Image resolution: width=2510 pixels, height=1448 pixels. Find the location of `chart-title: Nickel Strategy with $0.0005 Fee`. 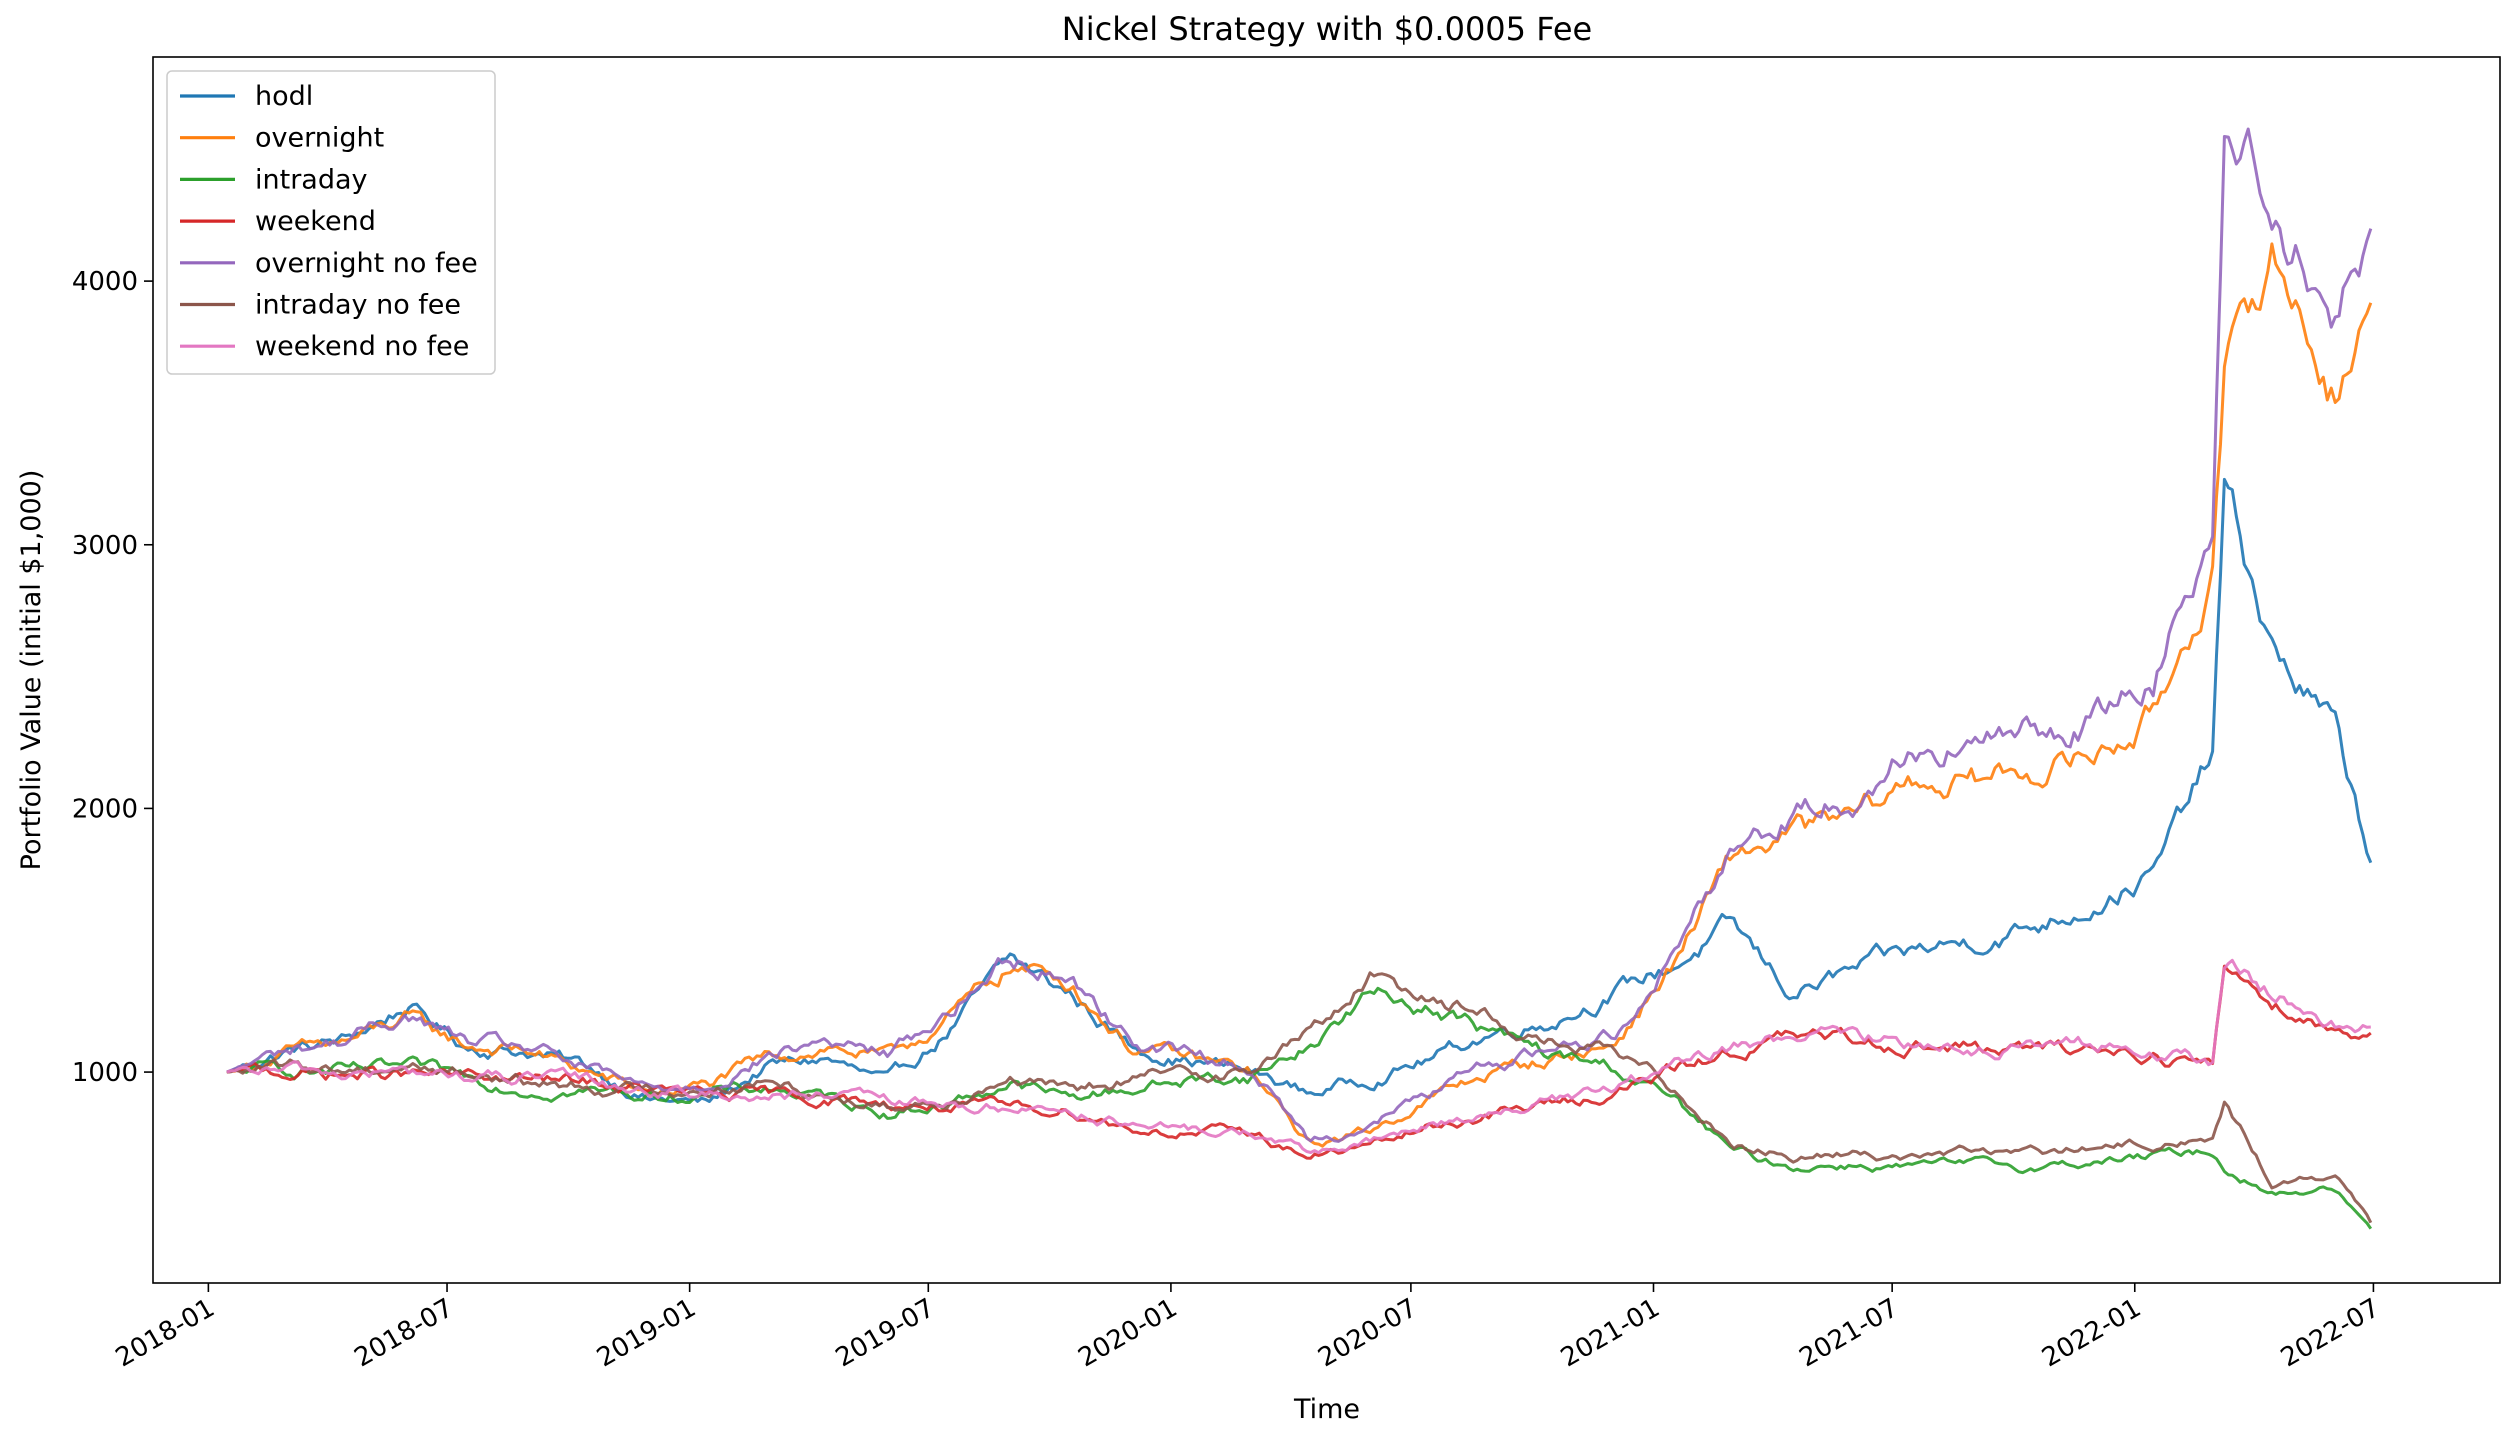

chart-title: Nickel Strategy with $0.0005 Fee is located at coordinates (1327, 29).